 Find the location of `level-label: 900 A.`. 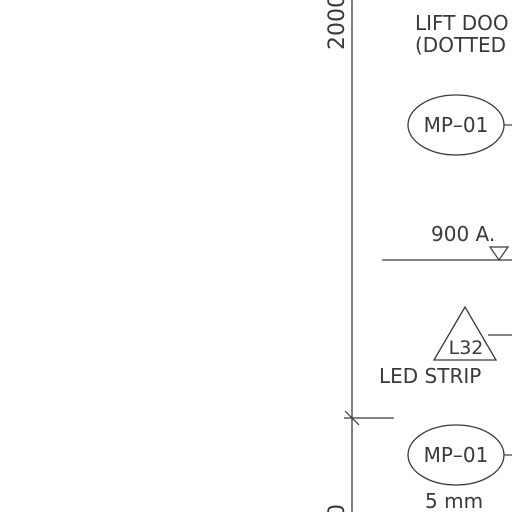

level-label: 900 A. is located at coordinates (463, 234).